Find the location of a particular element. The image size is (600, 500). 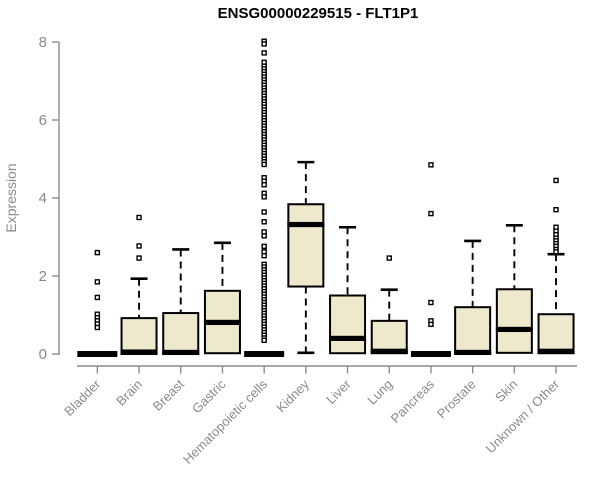

boxplot-group-skin is located at coordinates (514, 289).